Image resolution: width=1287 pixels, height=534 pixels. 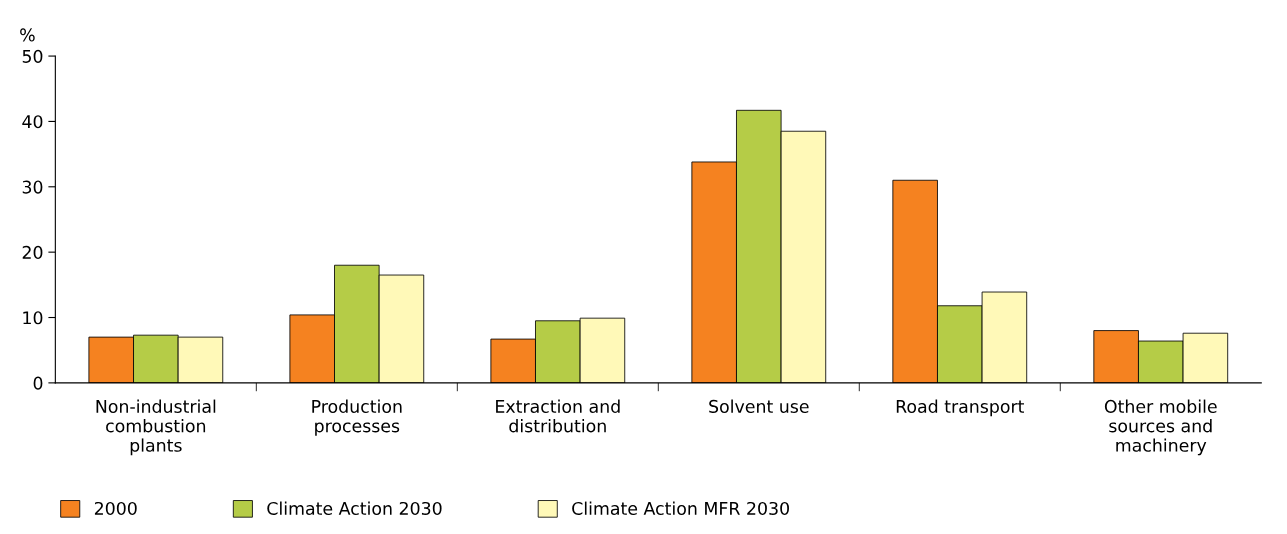 What do you see at coordinates (1160, 427) in the screenshot?
I see `x-tick-label: Other mobile sources and machinery` at bounding box center [1160, 427].